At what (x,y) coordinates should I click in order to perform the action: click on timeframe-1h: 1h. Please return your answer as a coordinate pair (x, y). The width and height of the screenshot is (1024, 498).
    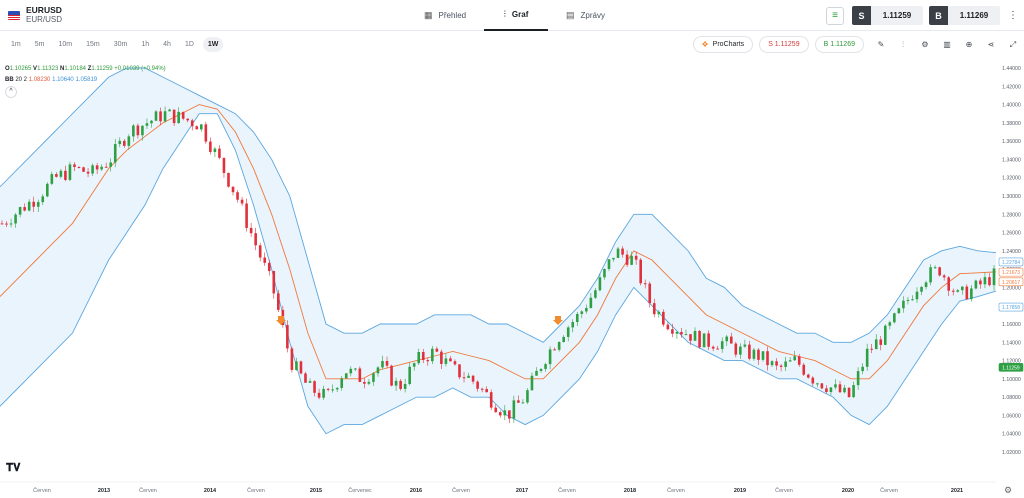
    Looking at the image, I should click on (145, 44).